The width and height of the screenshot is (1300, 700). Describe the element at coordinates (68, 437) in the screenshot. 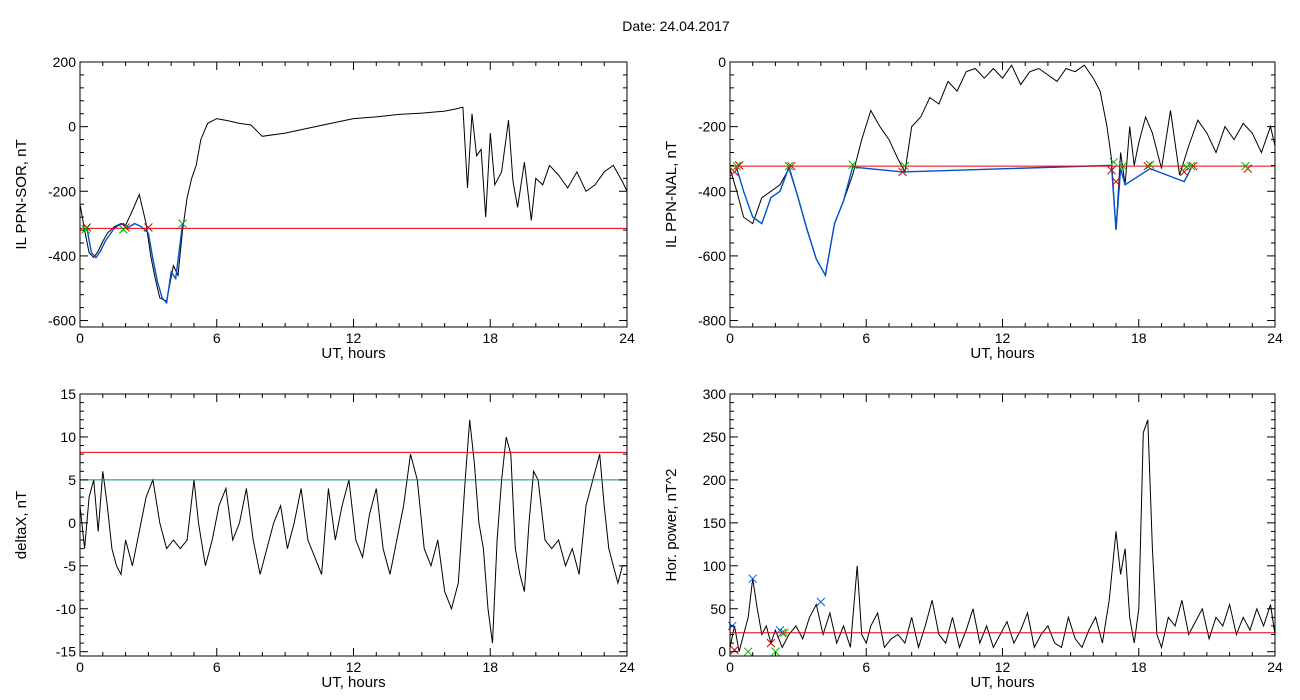

I see `y-tick-label: 10` at that location.